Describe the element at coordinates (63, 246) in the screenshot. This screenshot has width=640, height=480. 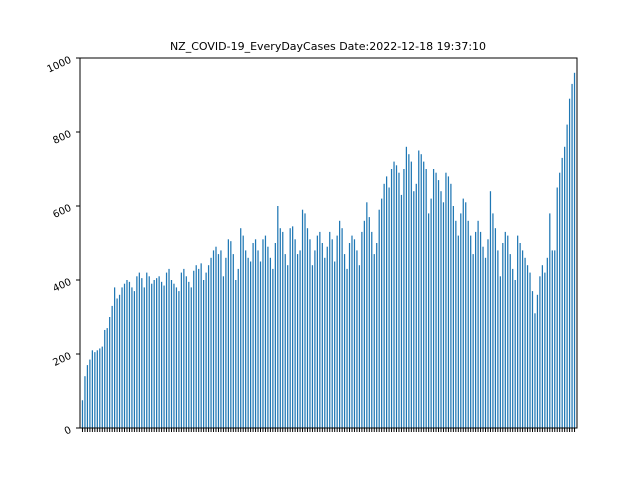
I see `y-axis: 0 200 400 600 800 1000` at that location.